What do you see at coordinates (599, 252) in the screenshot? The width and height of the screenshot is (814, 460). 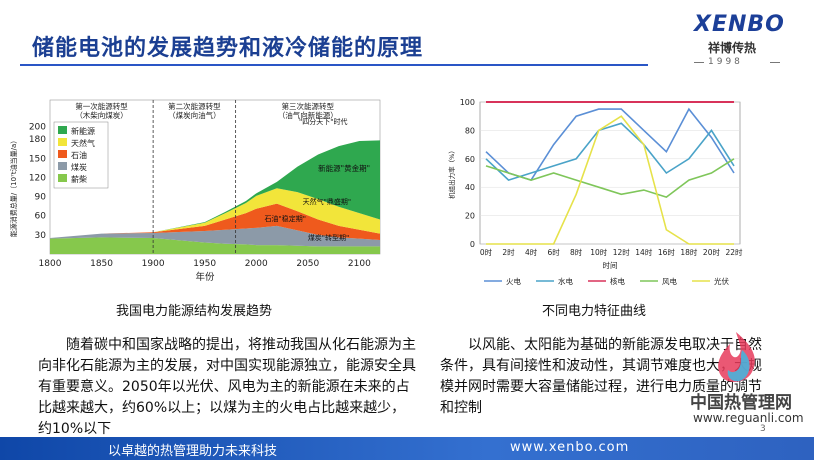 I see `x-tick-label: 10时` at bounding box center [599, 252].